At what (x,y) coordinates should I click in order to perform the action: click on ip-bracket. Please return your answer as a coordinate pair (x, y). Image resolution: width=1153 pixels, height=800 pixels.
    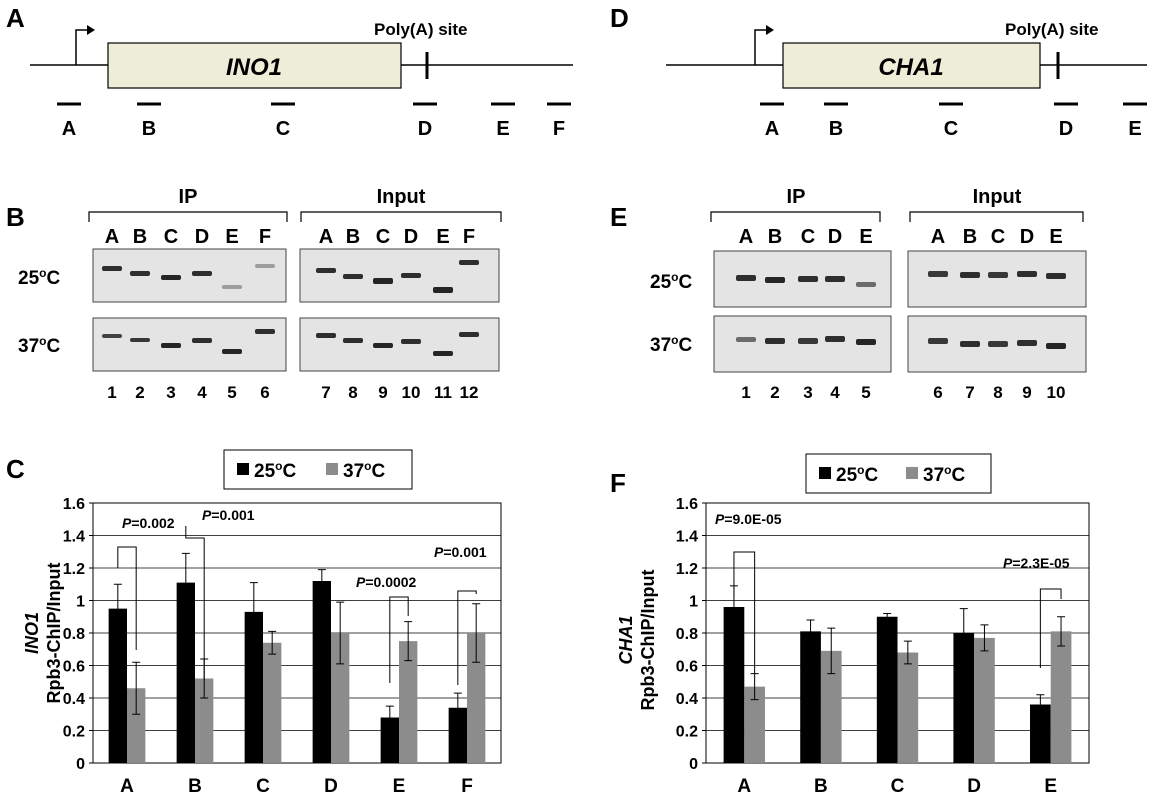
    Looking at the image, I should click on (795, 216).